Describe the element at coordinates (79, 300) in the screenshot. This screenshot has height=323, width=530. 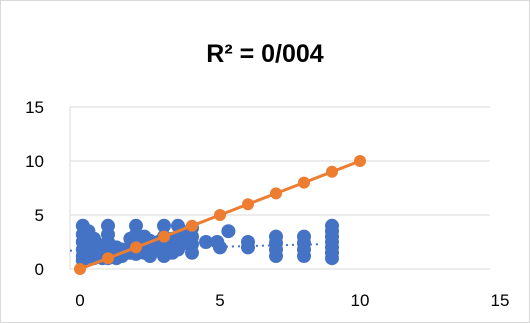
I see `x-tick-label: 0` at that location.